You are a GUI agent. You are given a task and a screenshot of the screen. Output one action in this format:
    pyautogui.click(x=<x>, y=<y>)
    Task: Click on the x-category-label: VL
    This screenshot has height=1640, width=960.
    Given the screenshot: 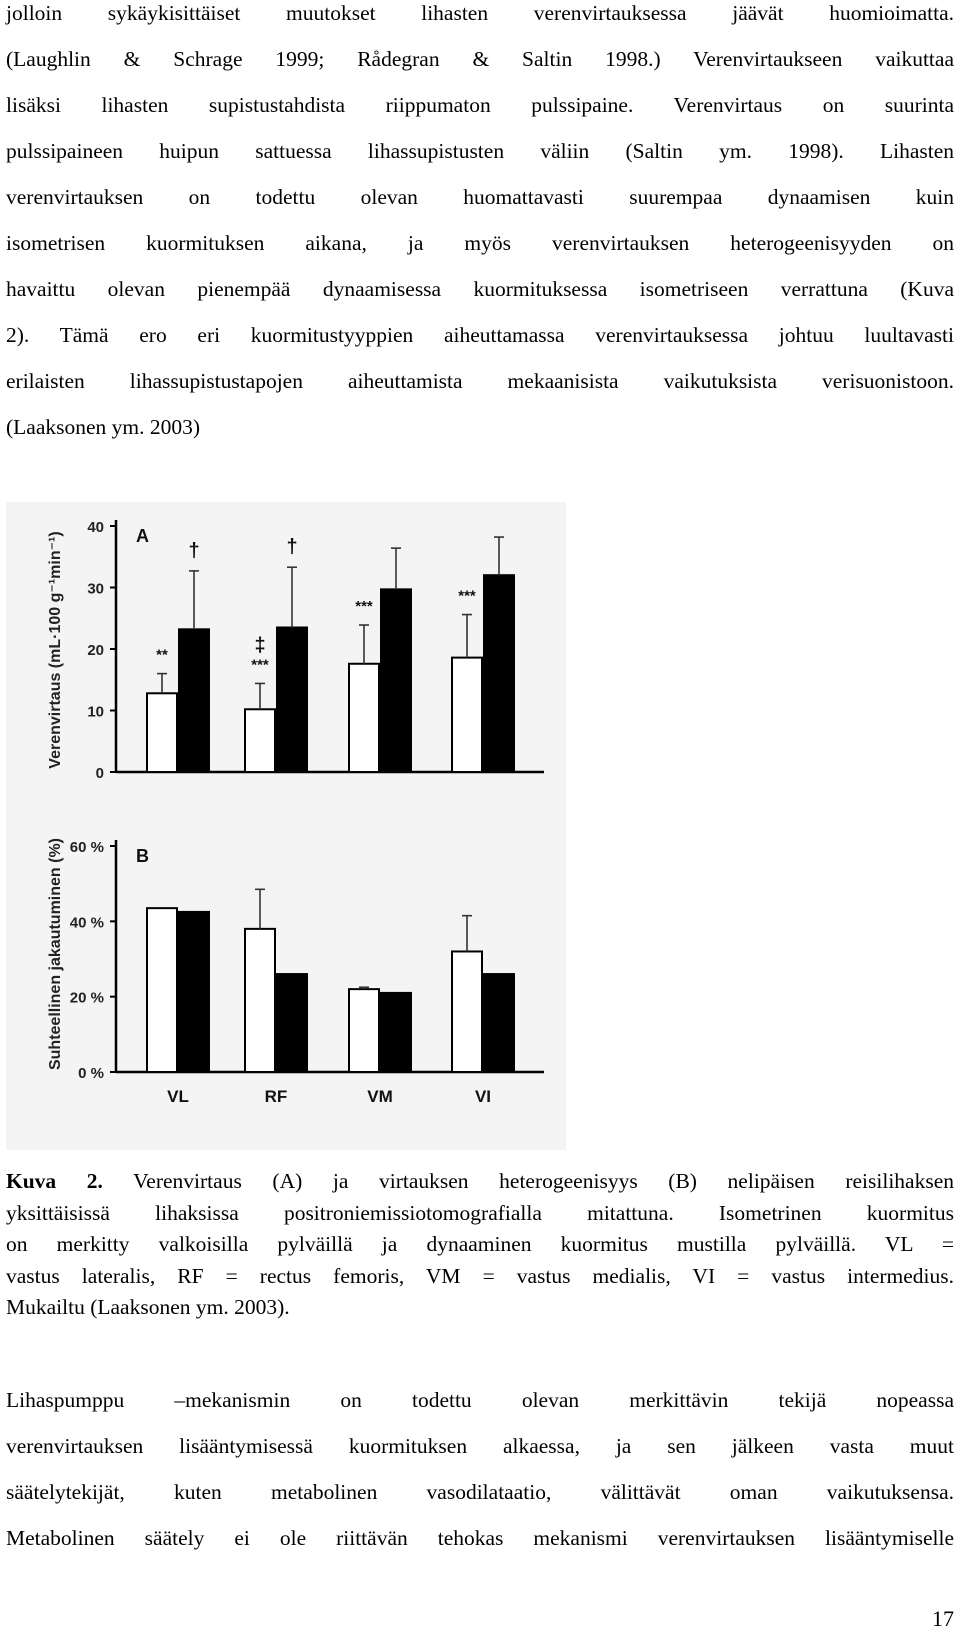 What is the action you would take?
    pyautogui.click(x=178, y=1096)
    